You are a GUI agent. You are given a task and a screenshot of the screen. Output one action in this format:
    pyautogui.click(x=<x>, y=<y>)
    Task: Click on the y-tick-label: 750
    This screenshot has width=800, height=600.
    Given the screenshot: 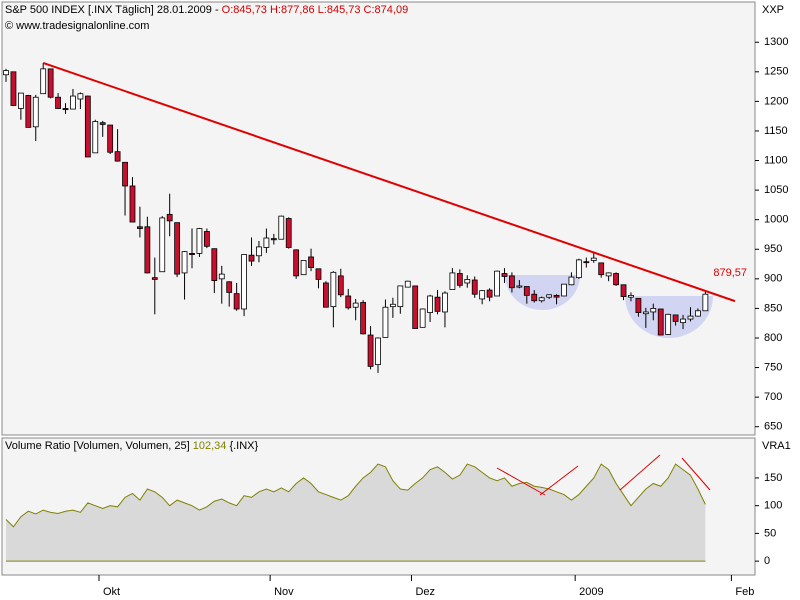 What is the action you would take?
    pyautogui.click(x=773, y=367)
    